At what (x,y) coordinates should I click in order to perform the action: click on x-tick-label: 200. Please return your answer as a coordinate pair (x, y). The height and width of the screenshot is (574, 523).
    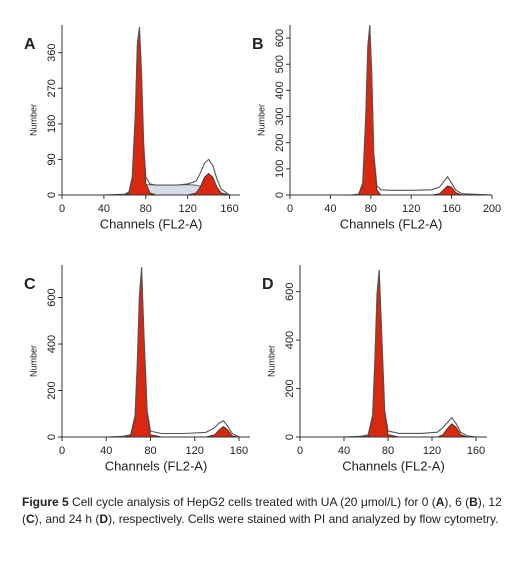
    Looking at the image, I should click on (492, 209).